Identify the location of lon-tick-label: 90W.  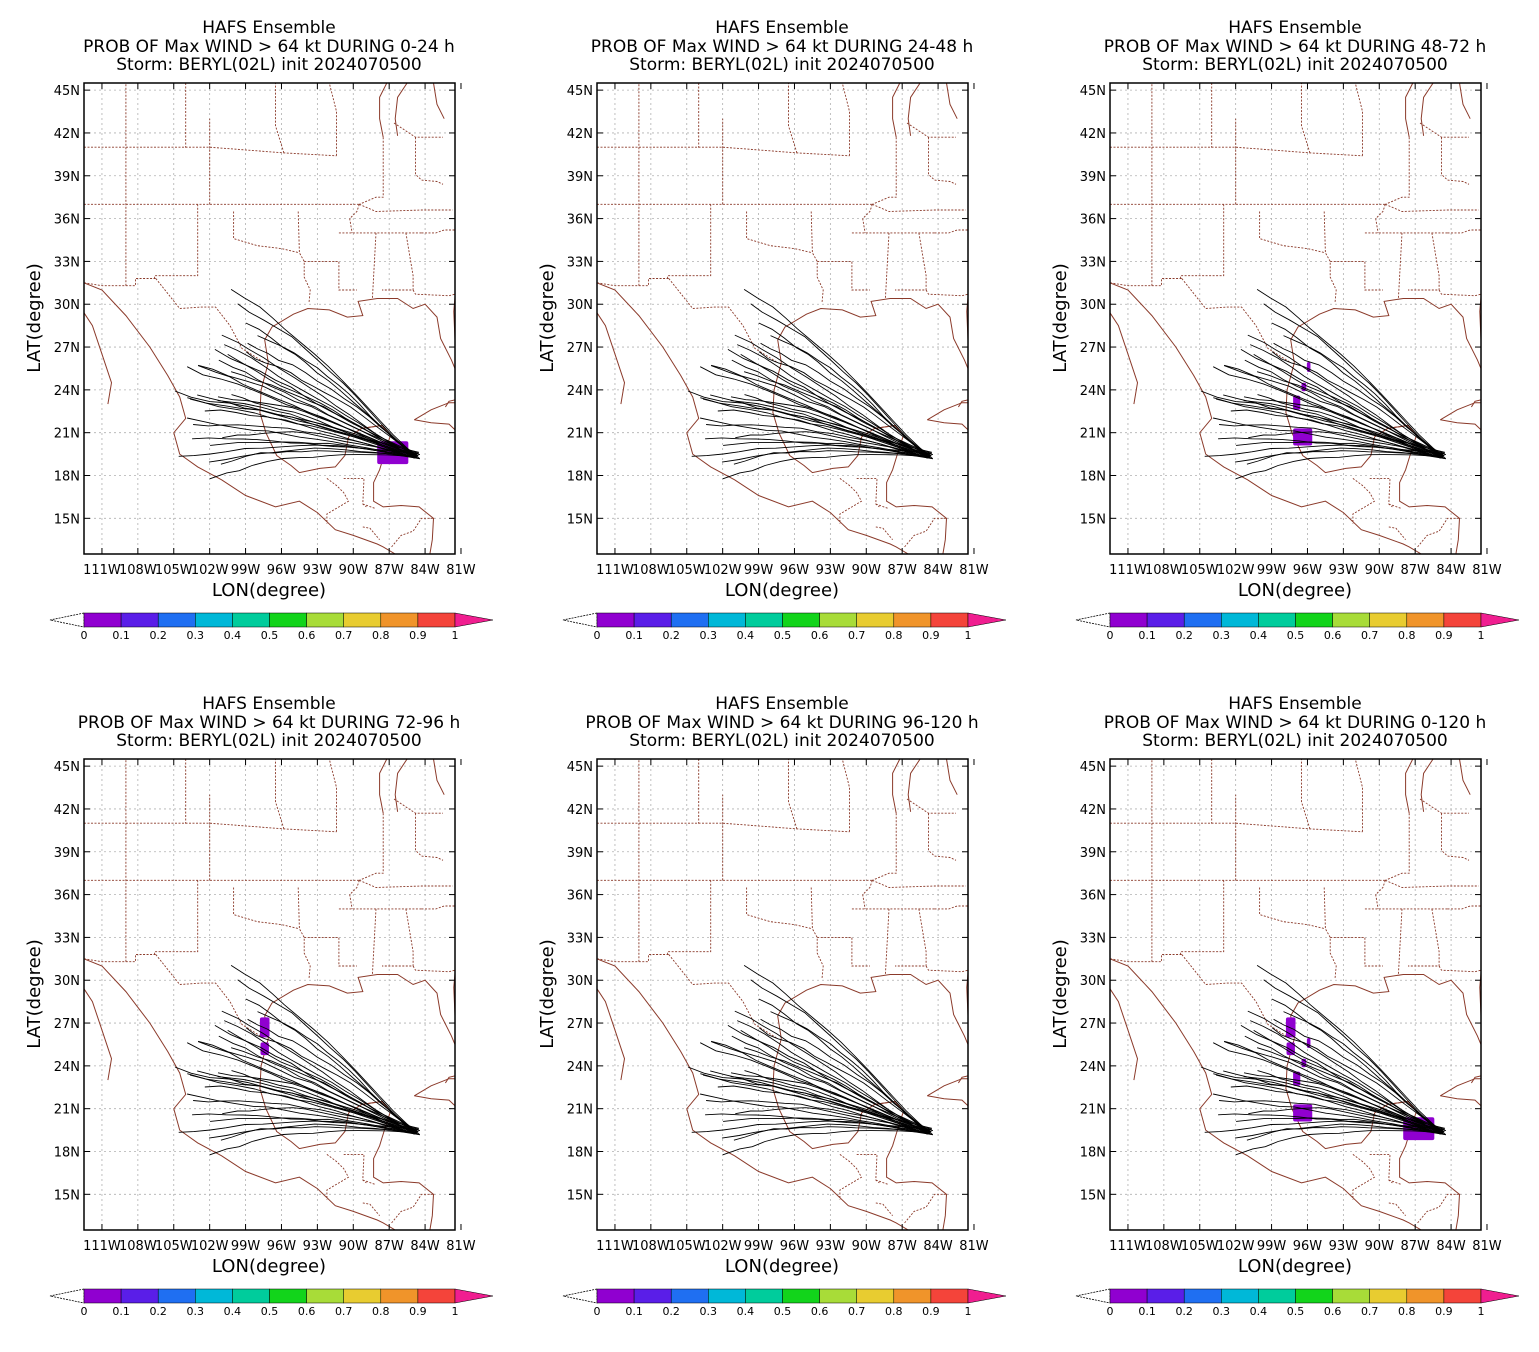
(867, 1246).